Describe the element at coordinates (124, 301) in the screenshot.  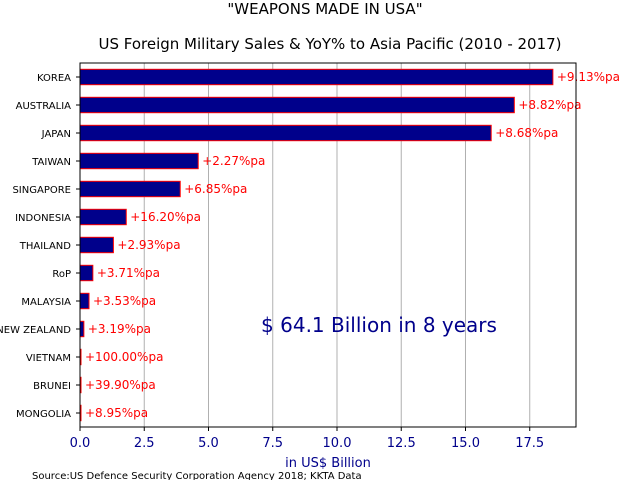
I see `bar-value-label: +3.53%pa` at that location.